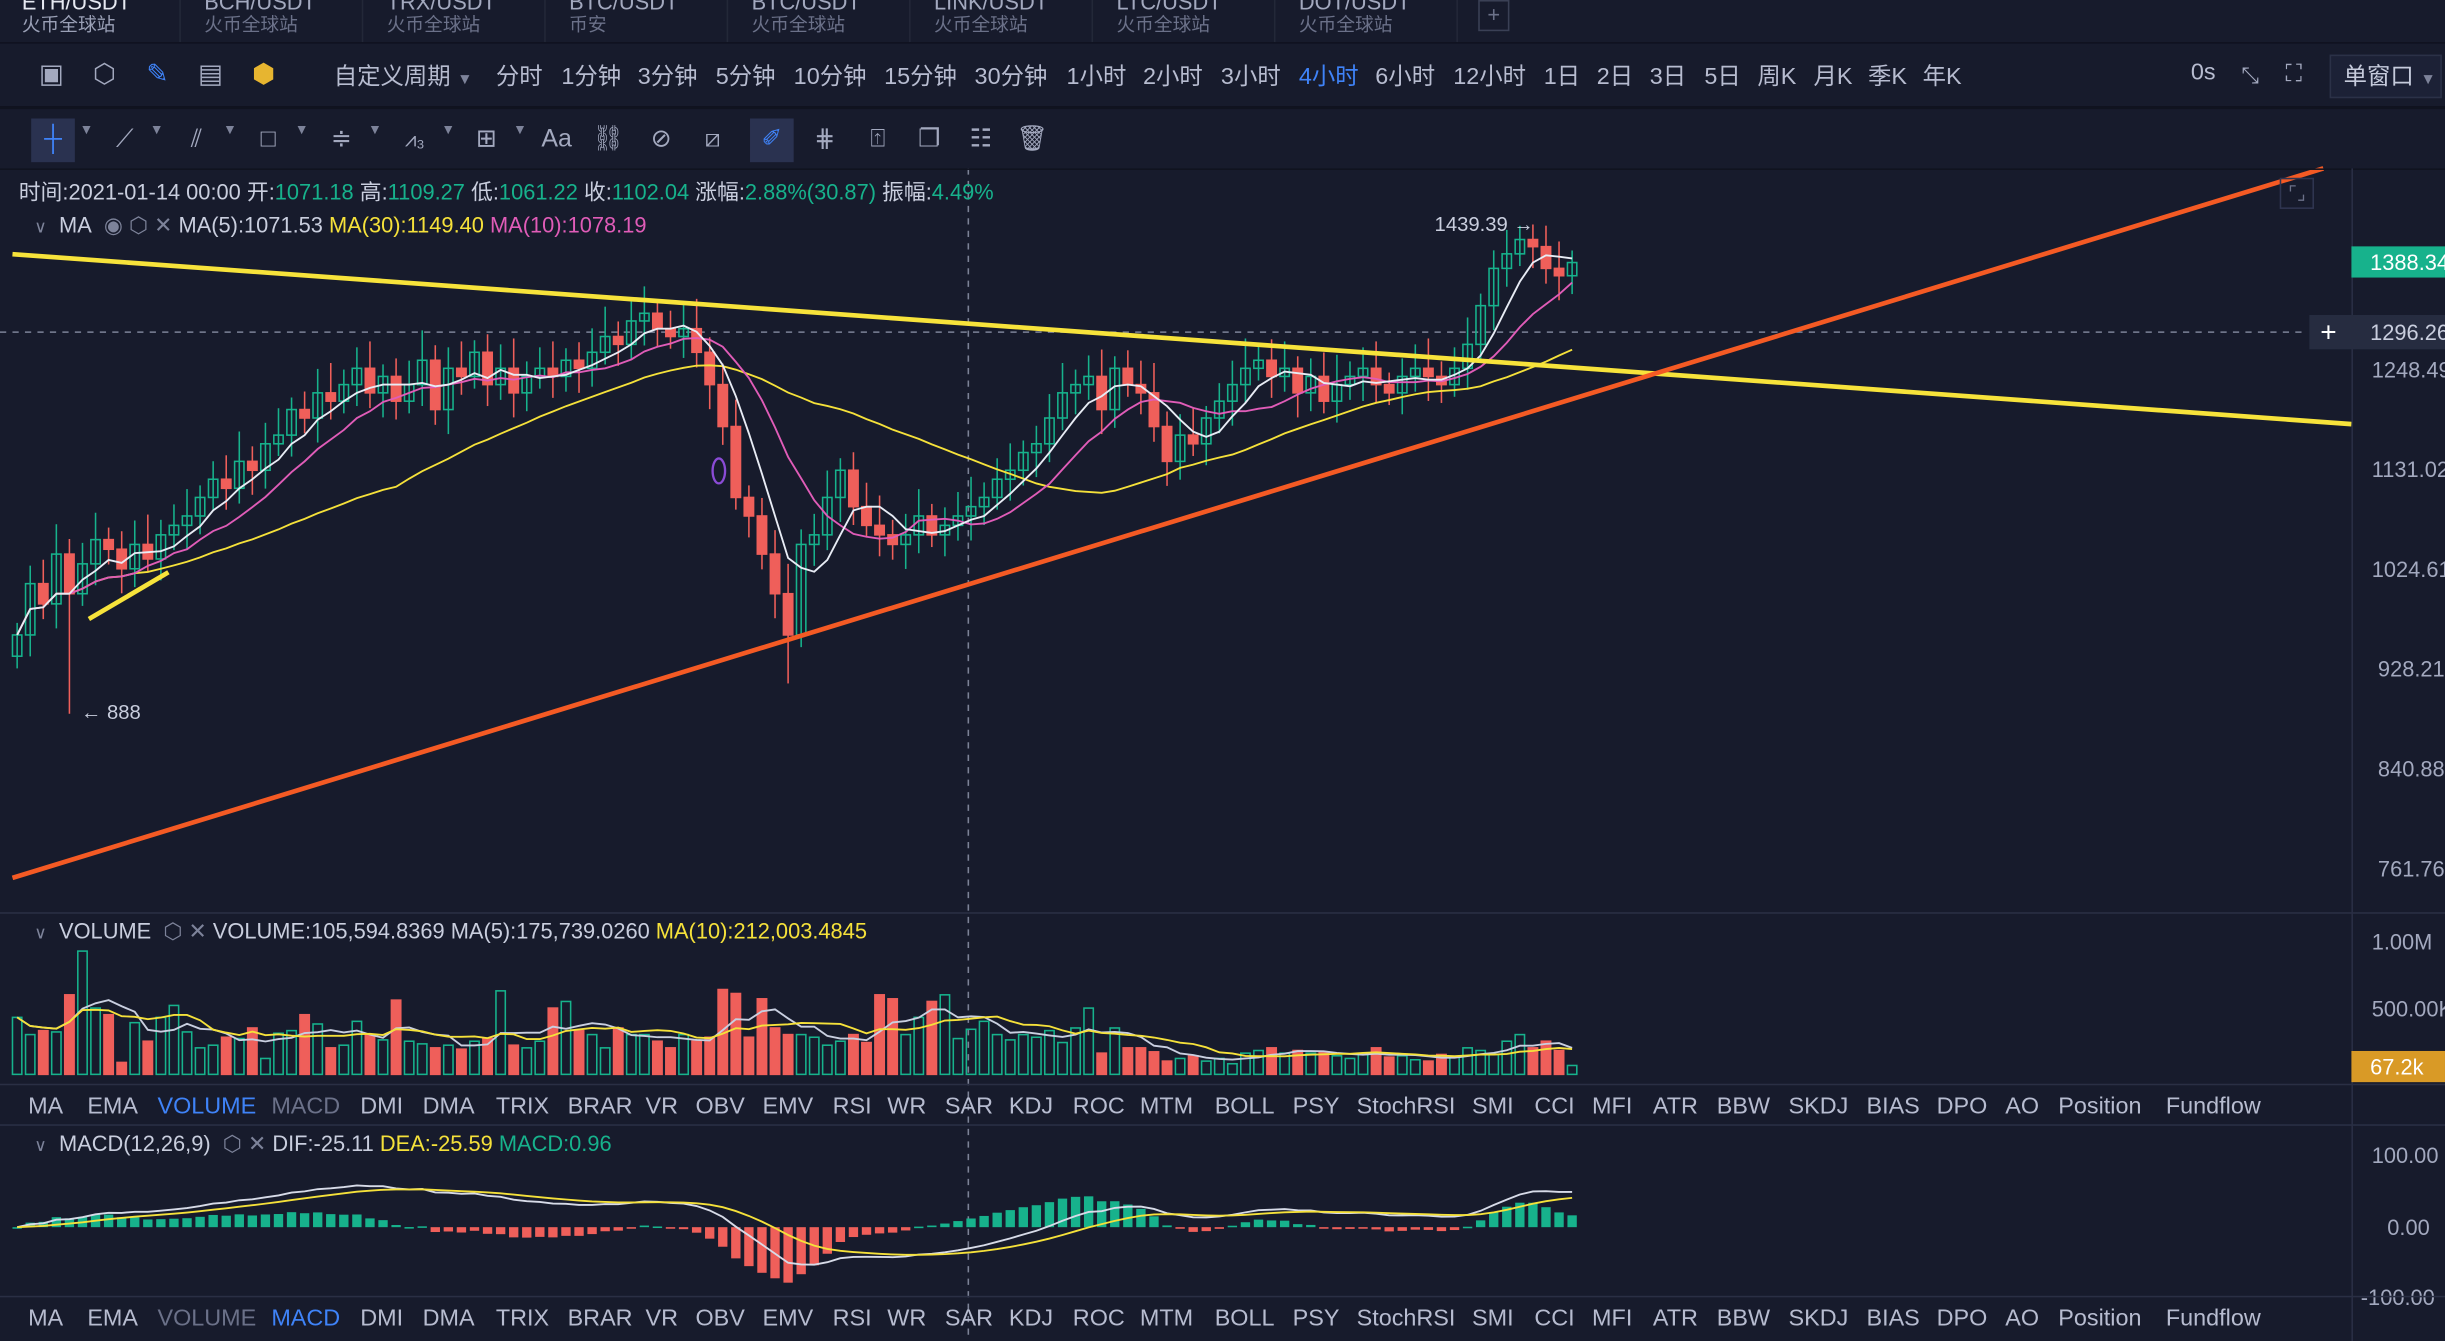 The height and width of the screenshot is (1341, 2445). What do you see at coordinates (113, 225) in the screenshot?
I see `eye-icon: ◉` at bounding box center [113, 225].